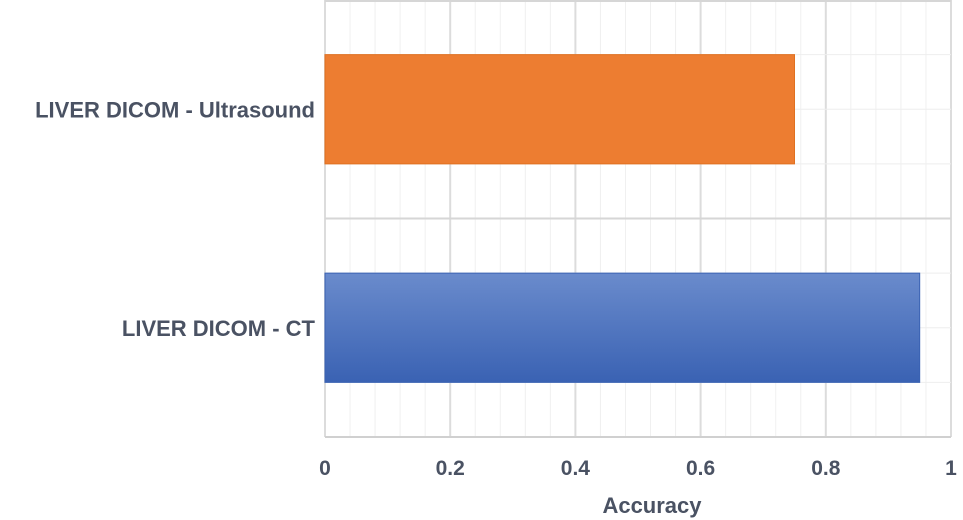 Image resolution: width=963 pixels, height=520 pixels. Describe the element at coordinates (576, 468) in the screenshot. I see `x-tick-label: 0.4` at that location.